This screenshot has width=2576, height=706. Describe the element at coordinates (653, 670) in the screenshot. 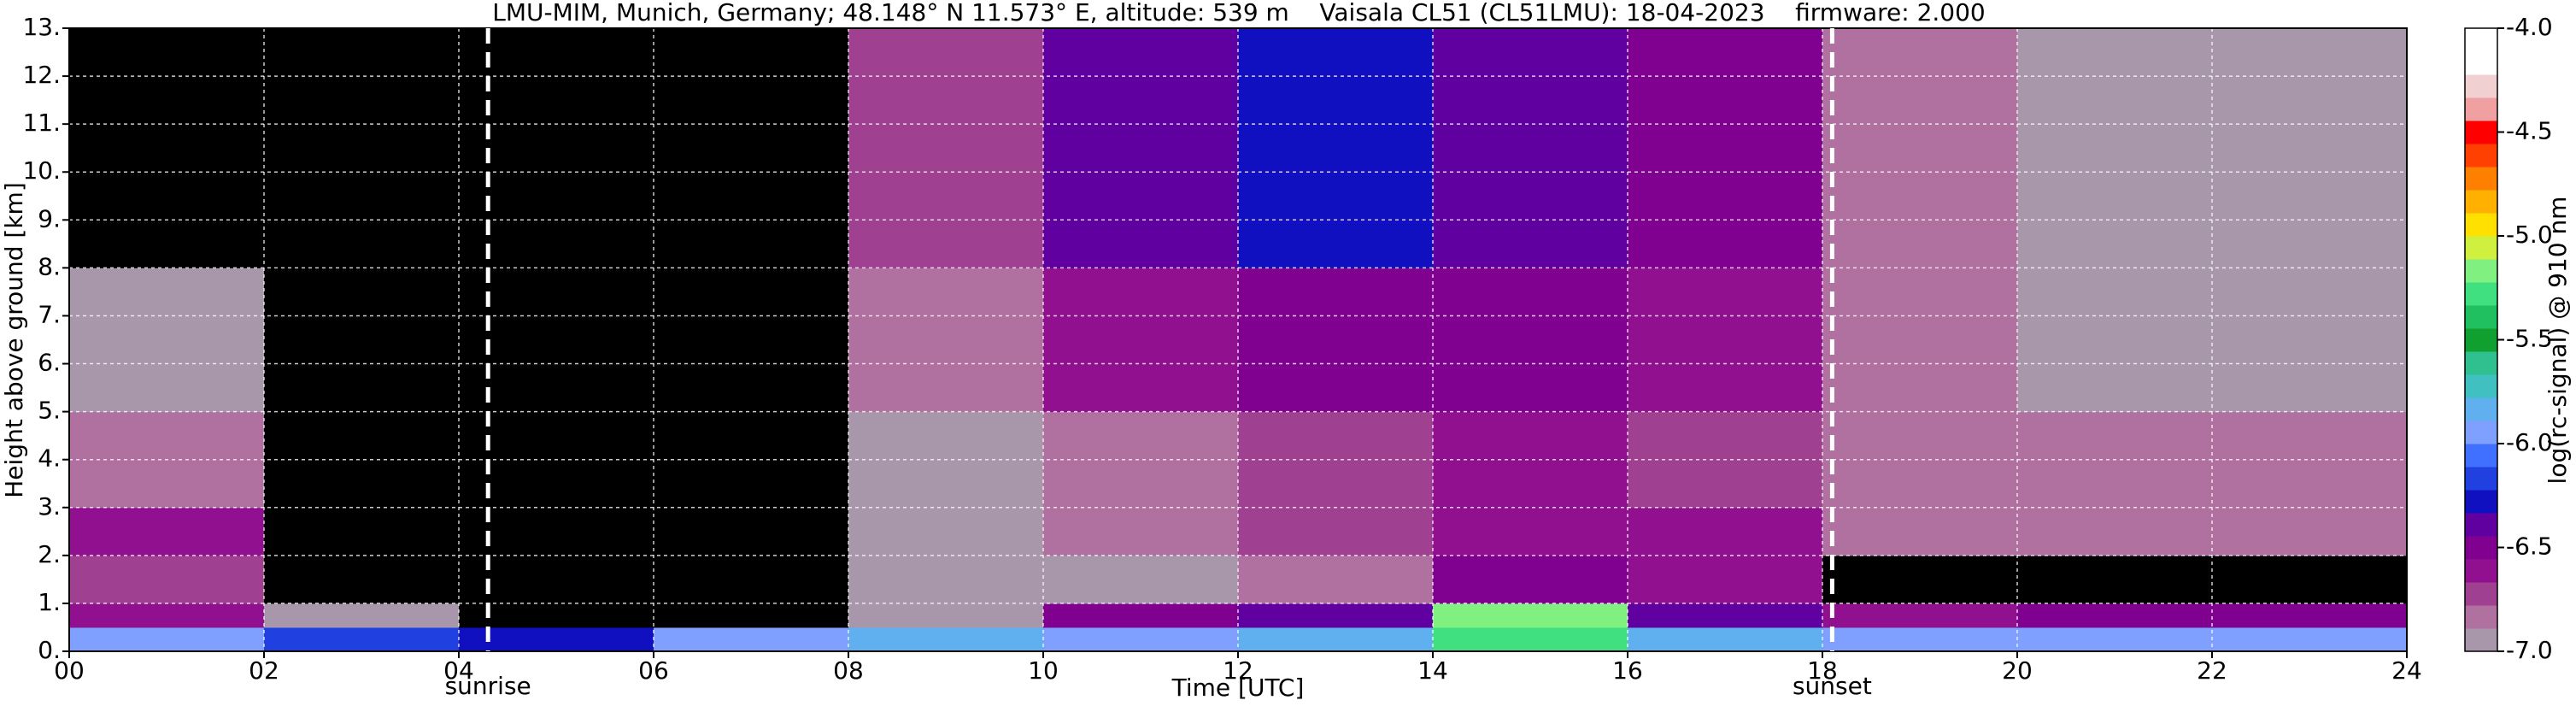

I see `x-tick-label: 06` at that location.